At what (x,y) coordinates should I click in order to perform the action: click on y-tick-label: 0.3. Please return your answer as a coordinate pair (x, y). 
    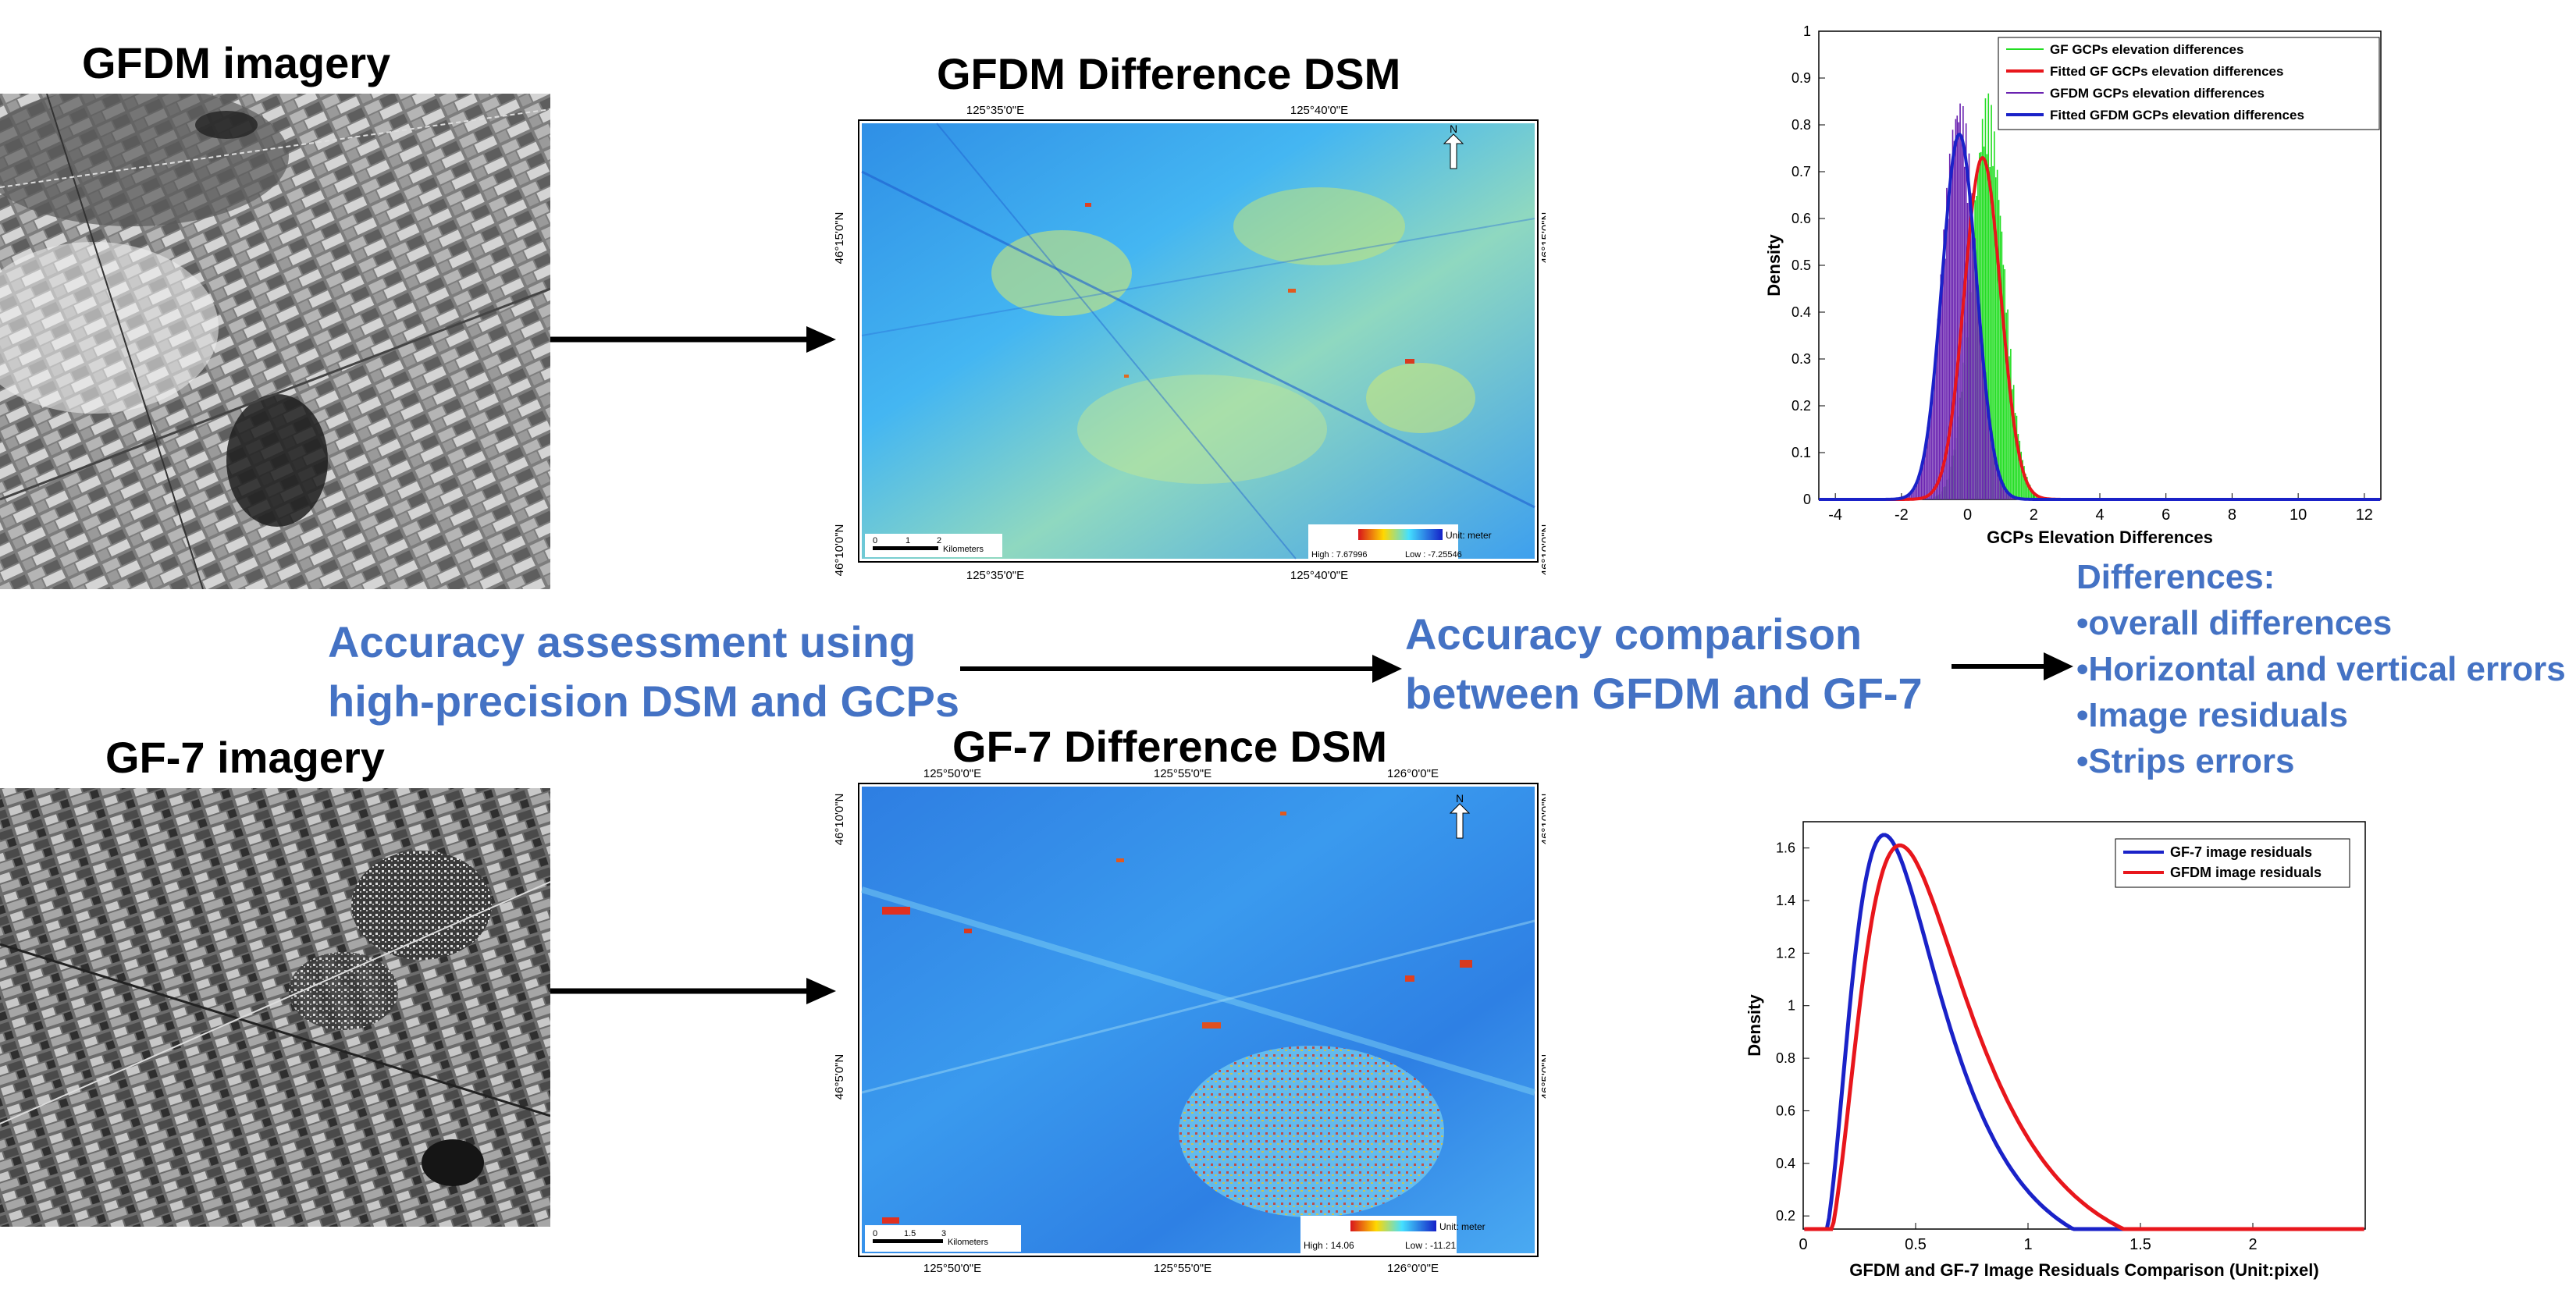
    Looking at the image, I should click on (1801, 359).